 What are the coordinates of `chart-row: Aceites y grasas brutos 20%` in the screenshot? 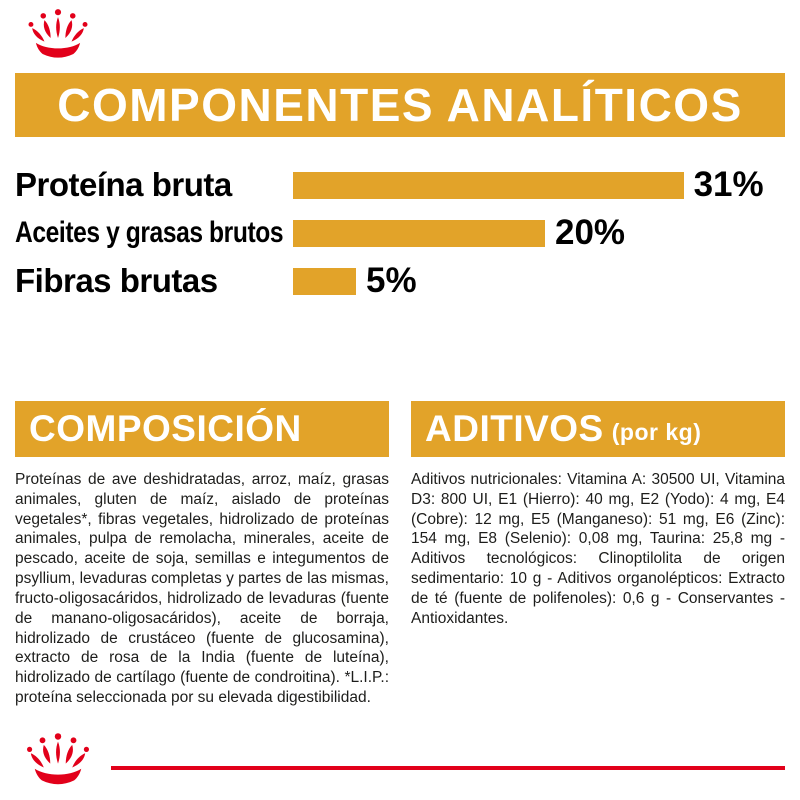 It's located at (400, 233).